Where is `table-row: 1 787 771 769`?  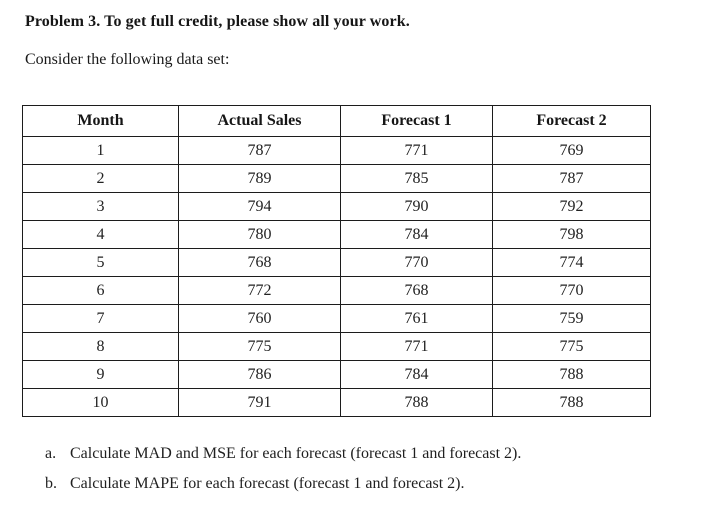 table-row: 1 787 771 769 is located at coordinates (336, 150).